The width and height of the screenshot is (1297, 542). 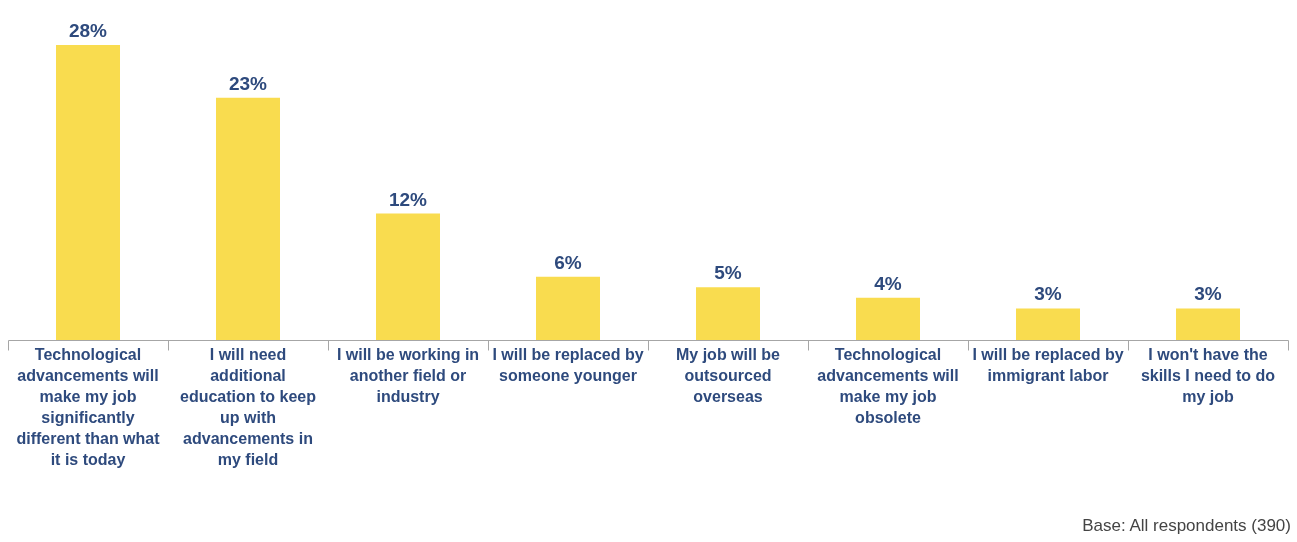 What do you see at coordinates (728, 273) in the screenshot?
I see `data-label: 5%` at bounding box center [728, 273].